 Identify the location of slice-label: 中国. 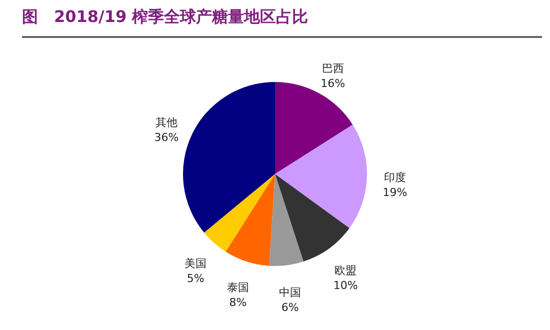
(290, 293).